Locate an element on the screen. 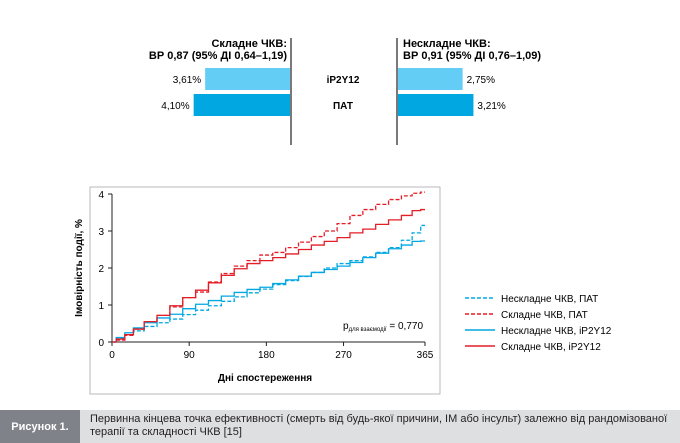 The image size is (680, 443). y-tick-label: 1 is located at coordinates (101, 306).